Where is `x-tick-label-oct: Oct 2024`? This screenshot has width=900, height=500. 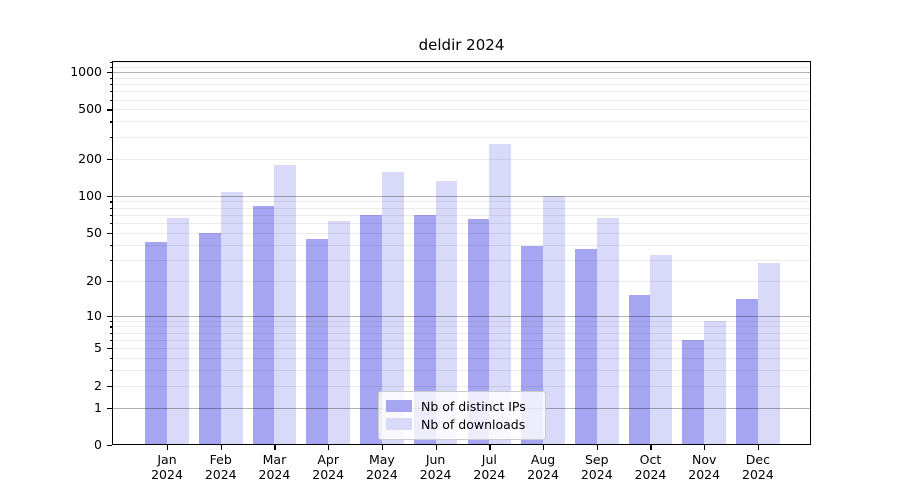 x-tick-label-oct: Oct 2024 is located at coordinates (650, 467).